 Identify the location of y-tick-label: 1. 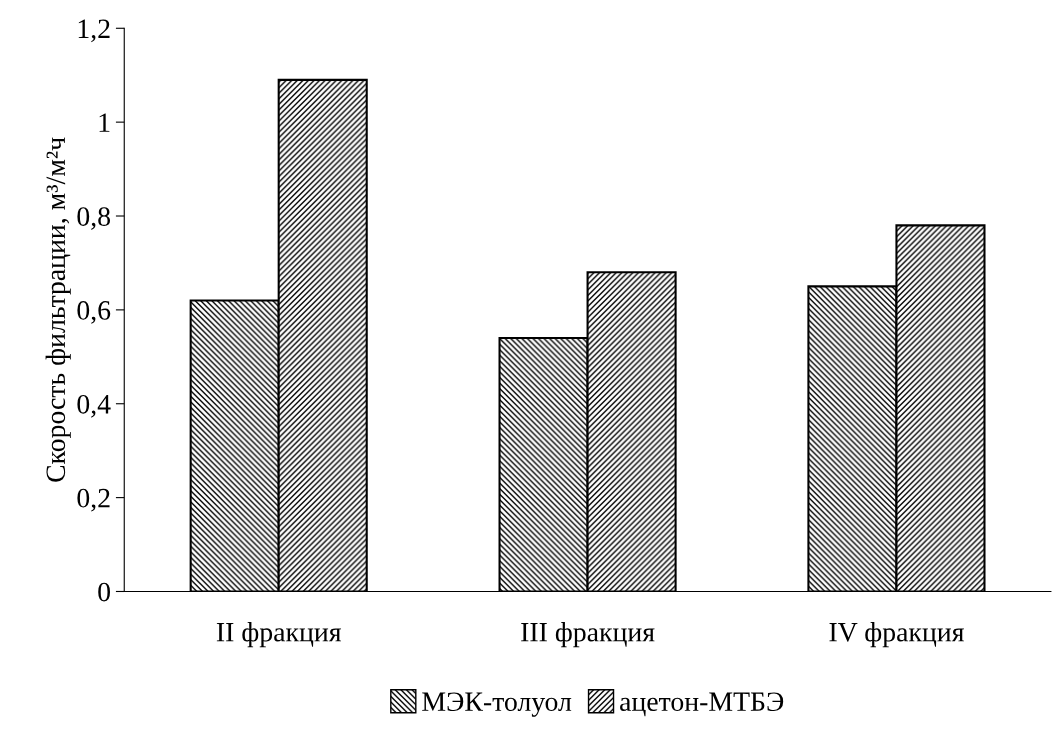
(104, 122).